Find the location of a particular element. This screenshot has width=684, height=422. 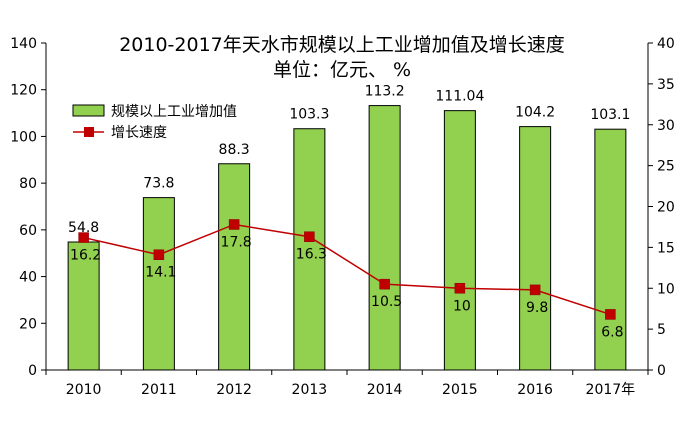

y-left-tick-label: 80 is located at coordinates (28, 184).